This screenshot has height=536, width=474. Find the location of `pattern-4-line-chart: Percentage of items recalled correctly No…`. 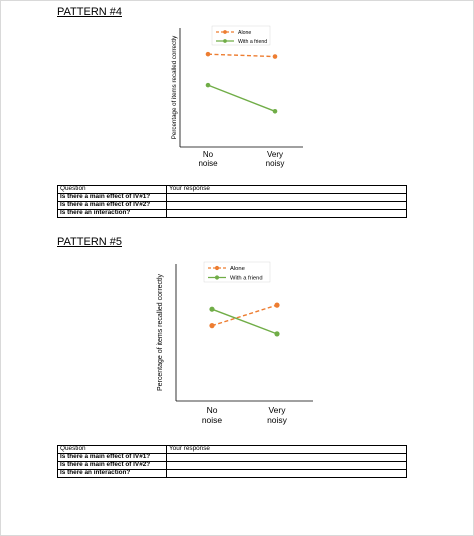

pattern-4-line-chart: Percentage of items recalled correctly No… is located at coordinates (237, 96).